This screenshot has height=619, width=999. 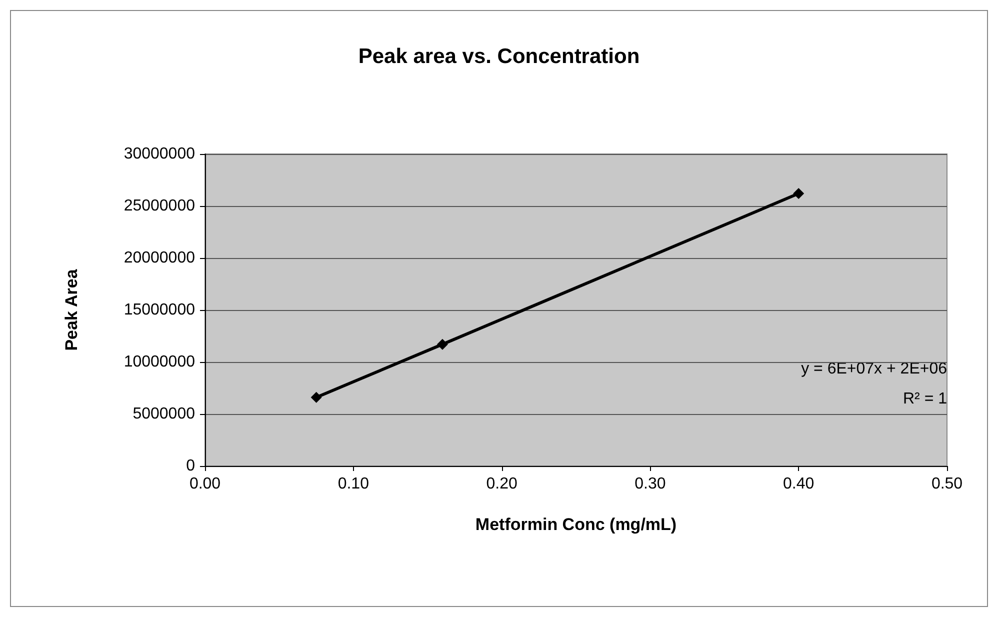 What do you see at coordinates (925, 399) in the screenshot?
I see `annotation: R² = 1` at bounding box center [925, 399].